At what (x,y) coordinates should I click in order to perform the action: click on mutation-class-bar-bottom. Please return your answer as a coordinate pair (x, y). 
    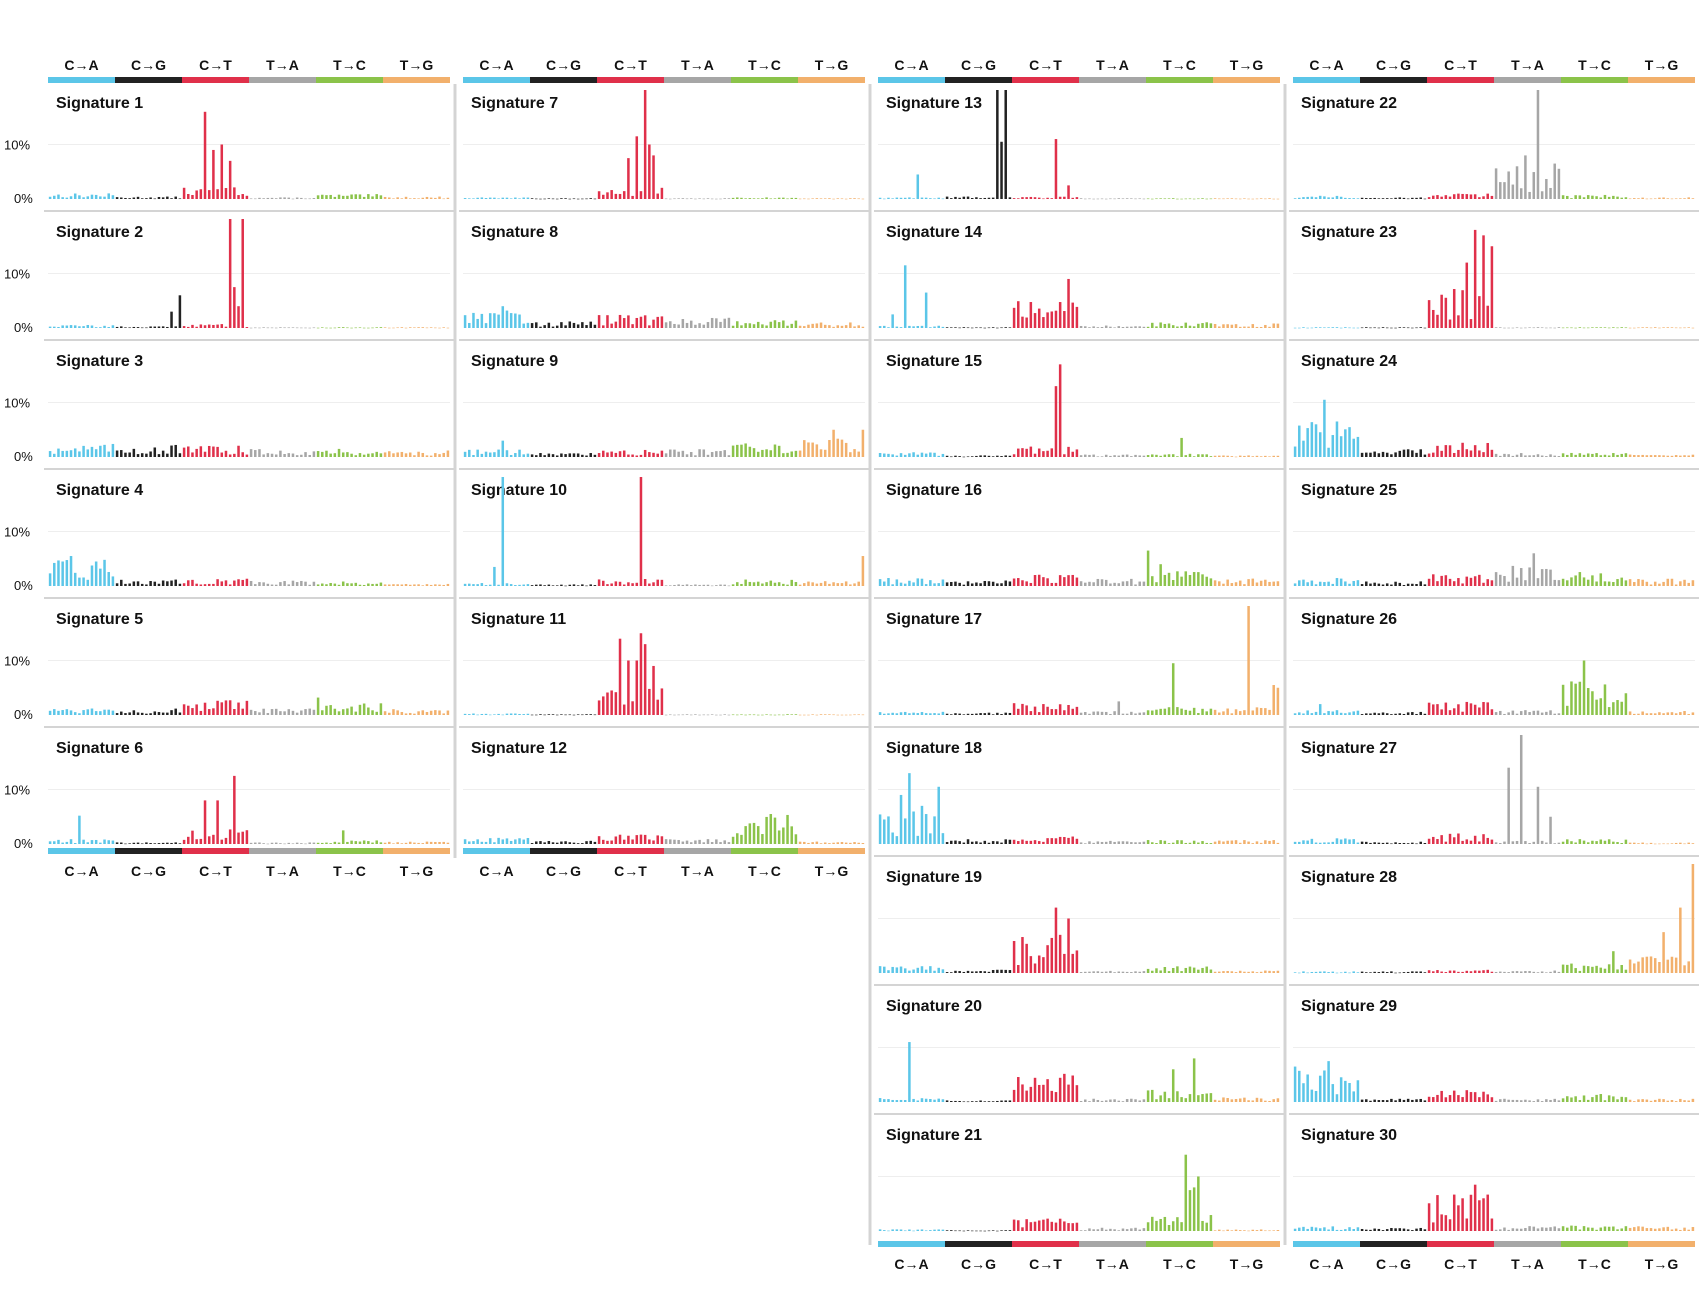
    Looking at the image, I should click on (1393, 1244).